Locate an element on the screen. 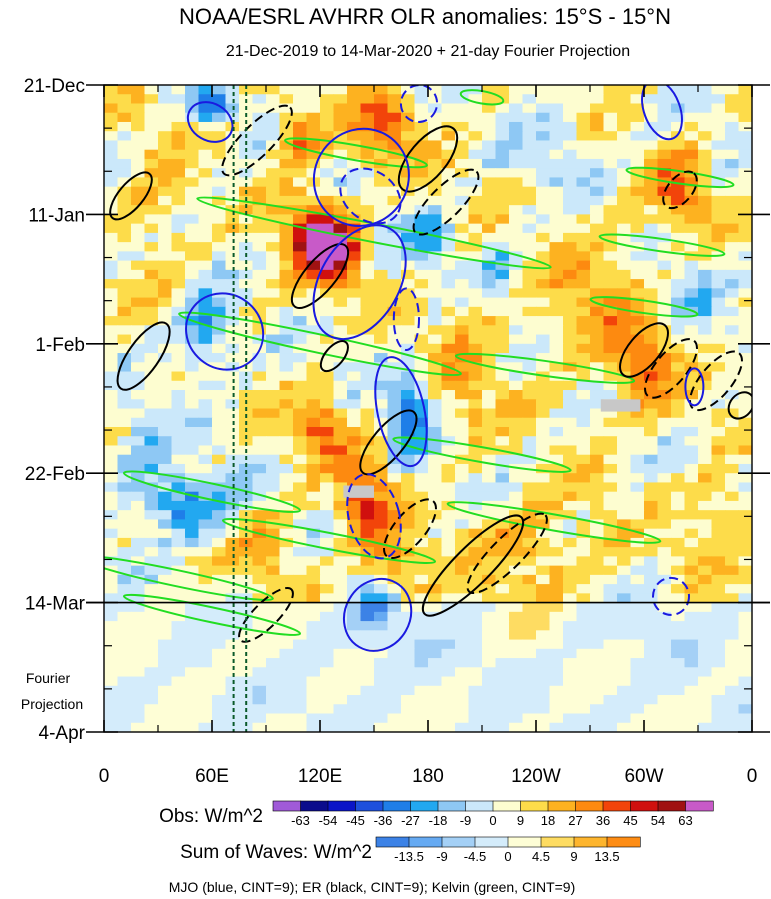 This screenshot has height=899, width=771. colorbar-tick-label: -54 is located at coordinates (328, 820).